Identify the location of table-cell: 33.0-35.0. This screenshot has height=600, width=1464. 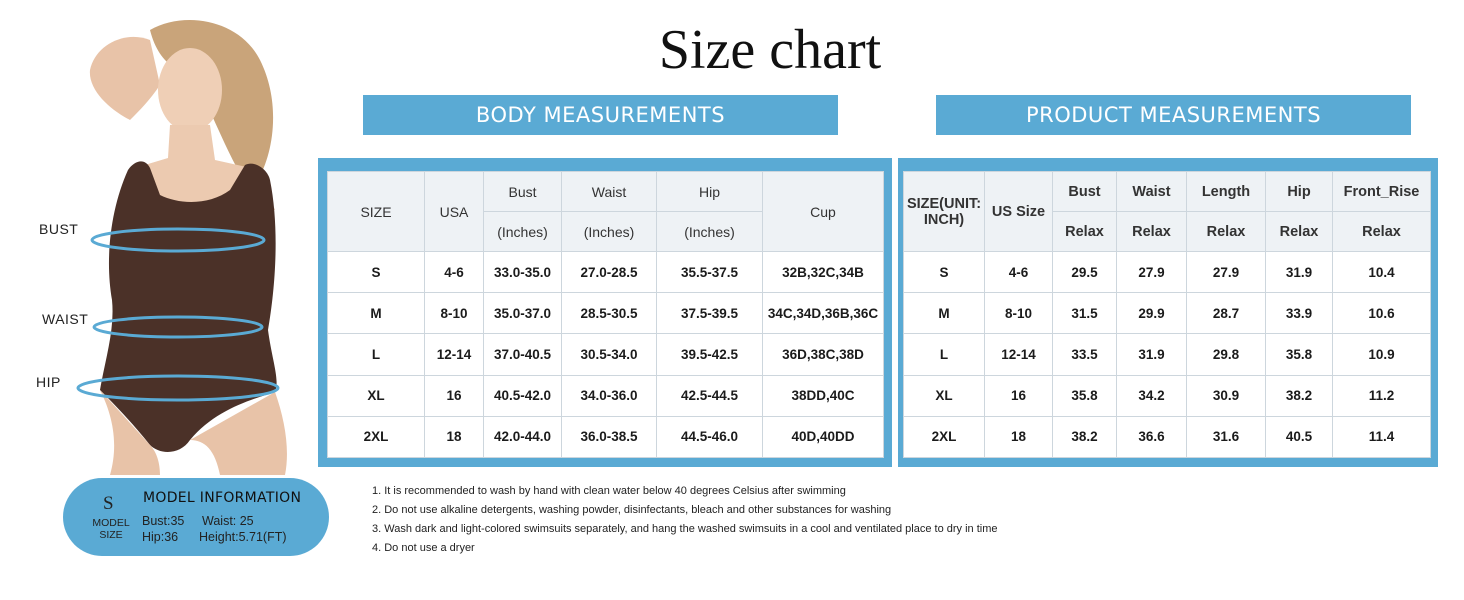
(522, 272).